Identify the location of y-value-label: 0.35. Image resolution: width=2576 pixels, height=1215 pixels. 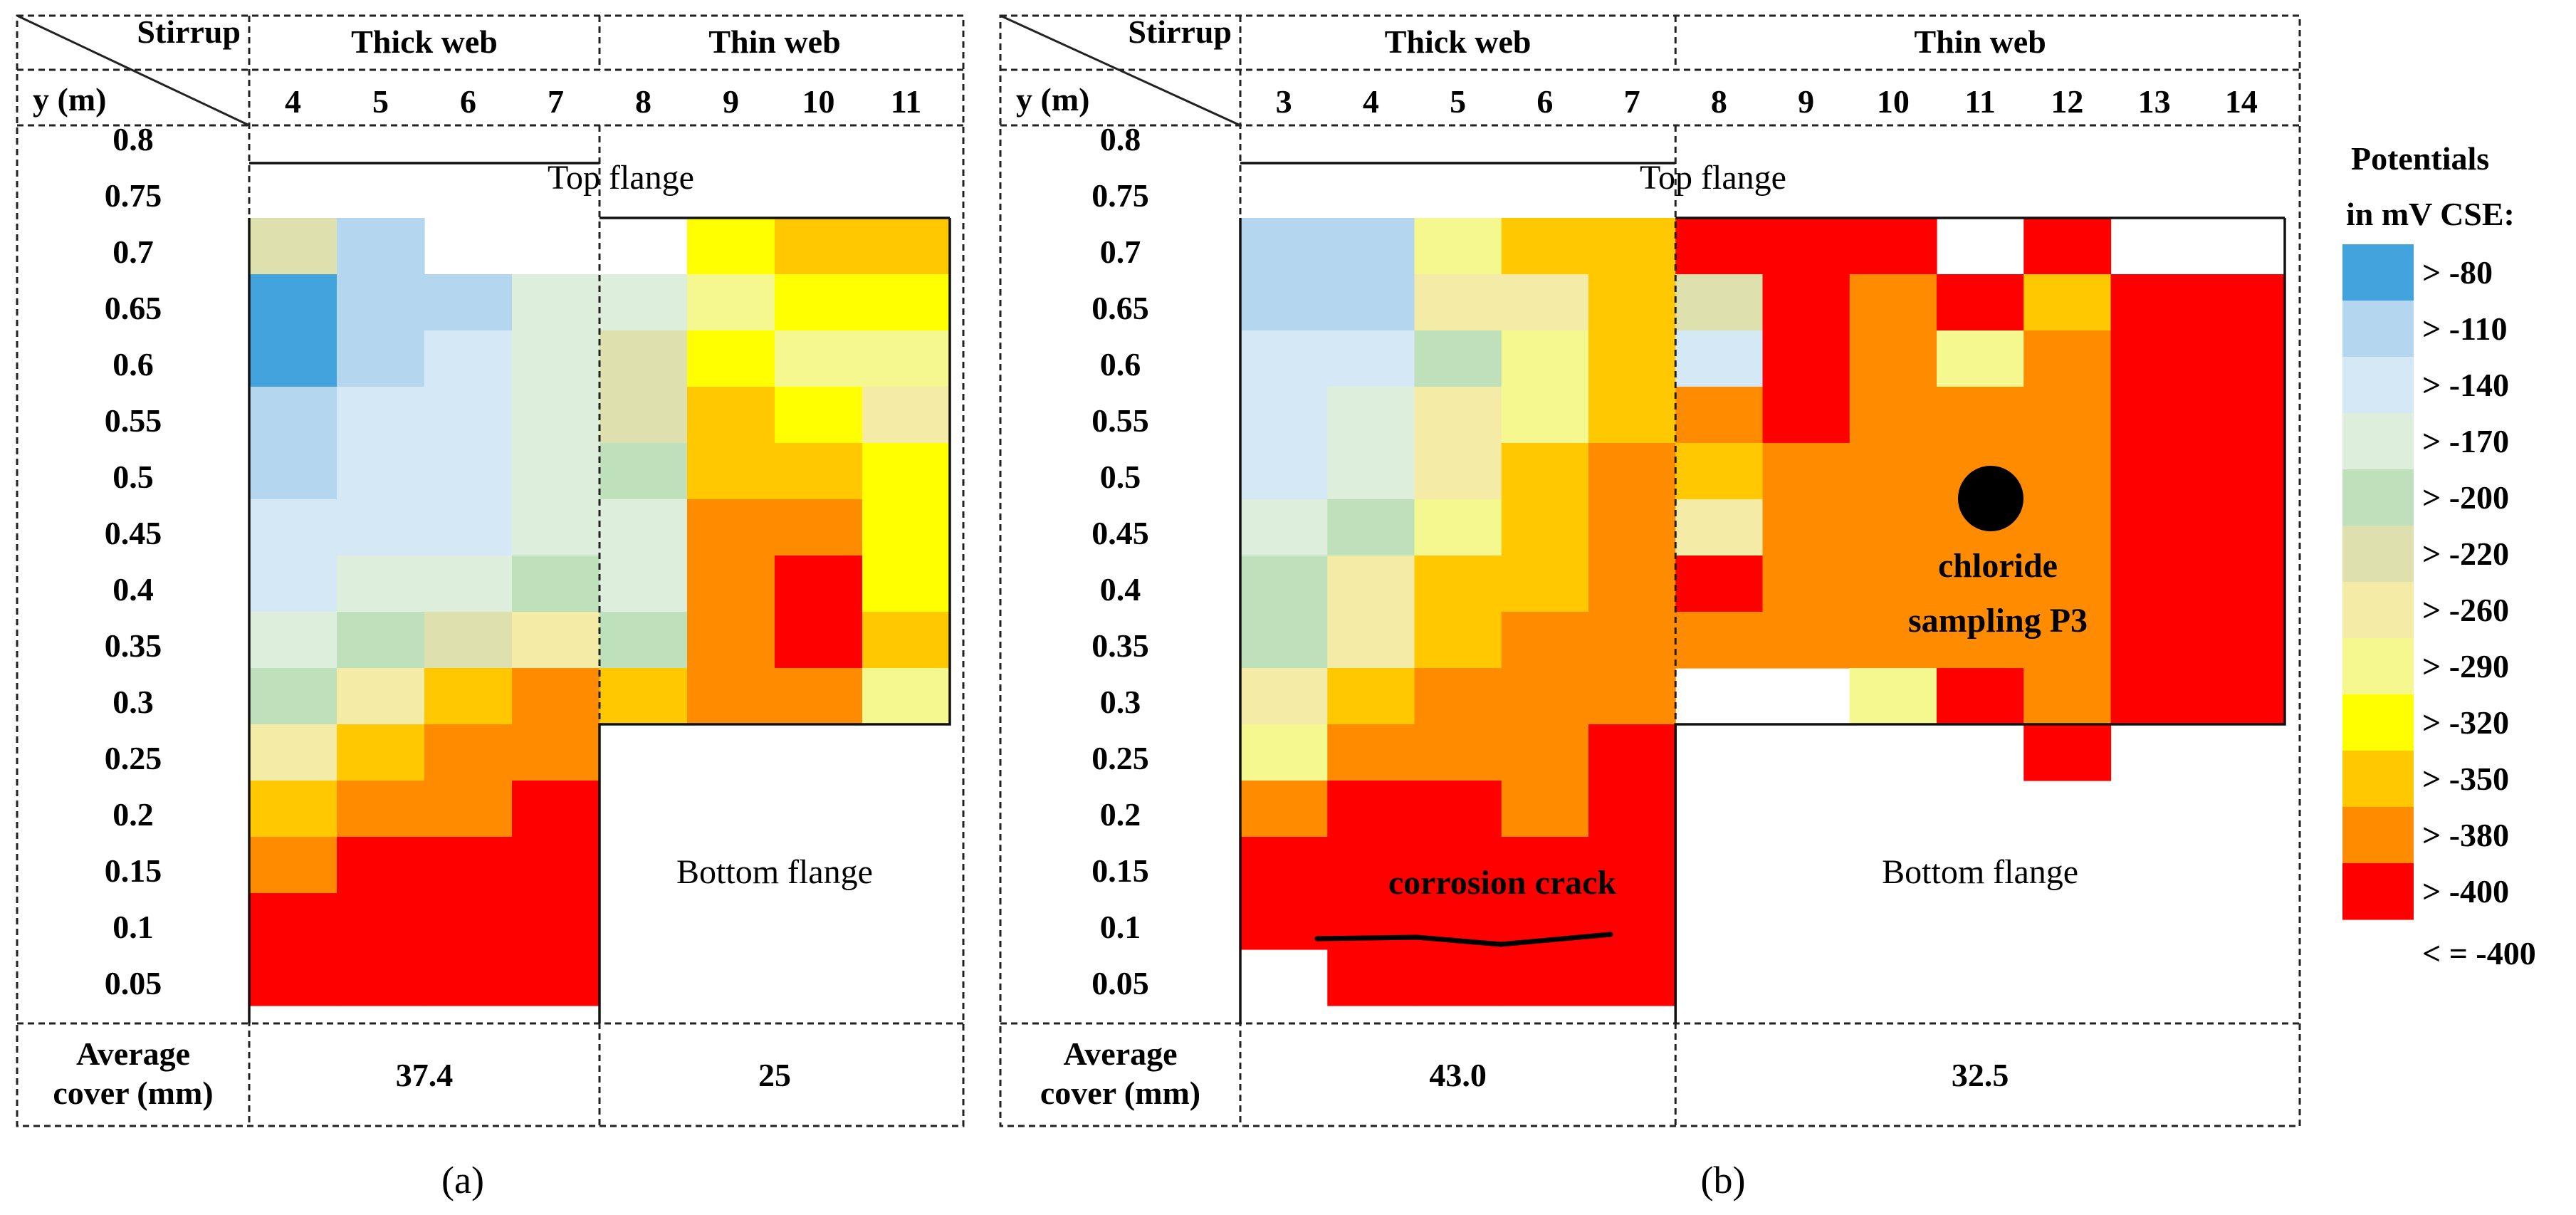
(1120, 645).